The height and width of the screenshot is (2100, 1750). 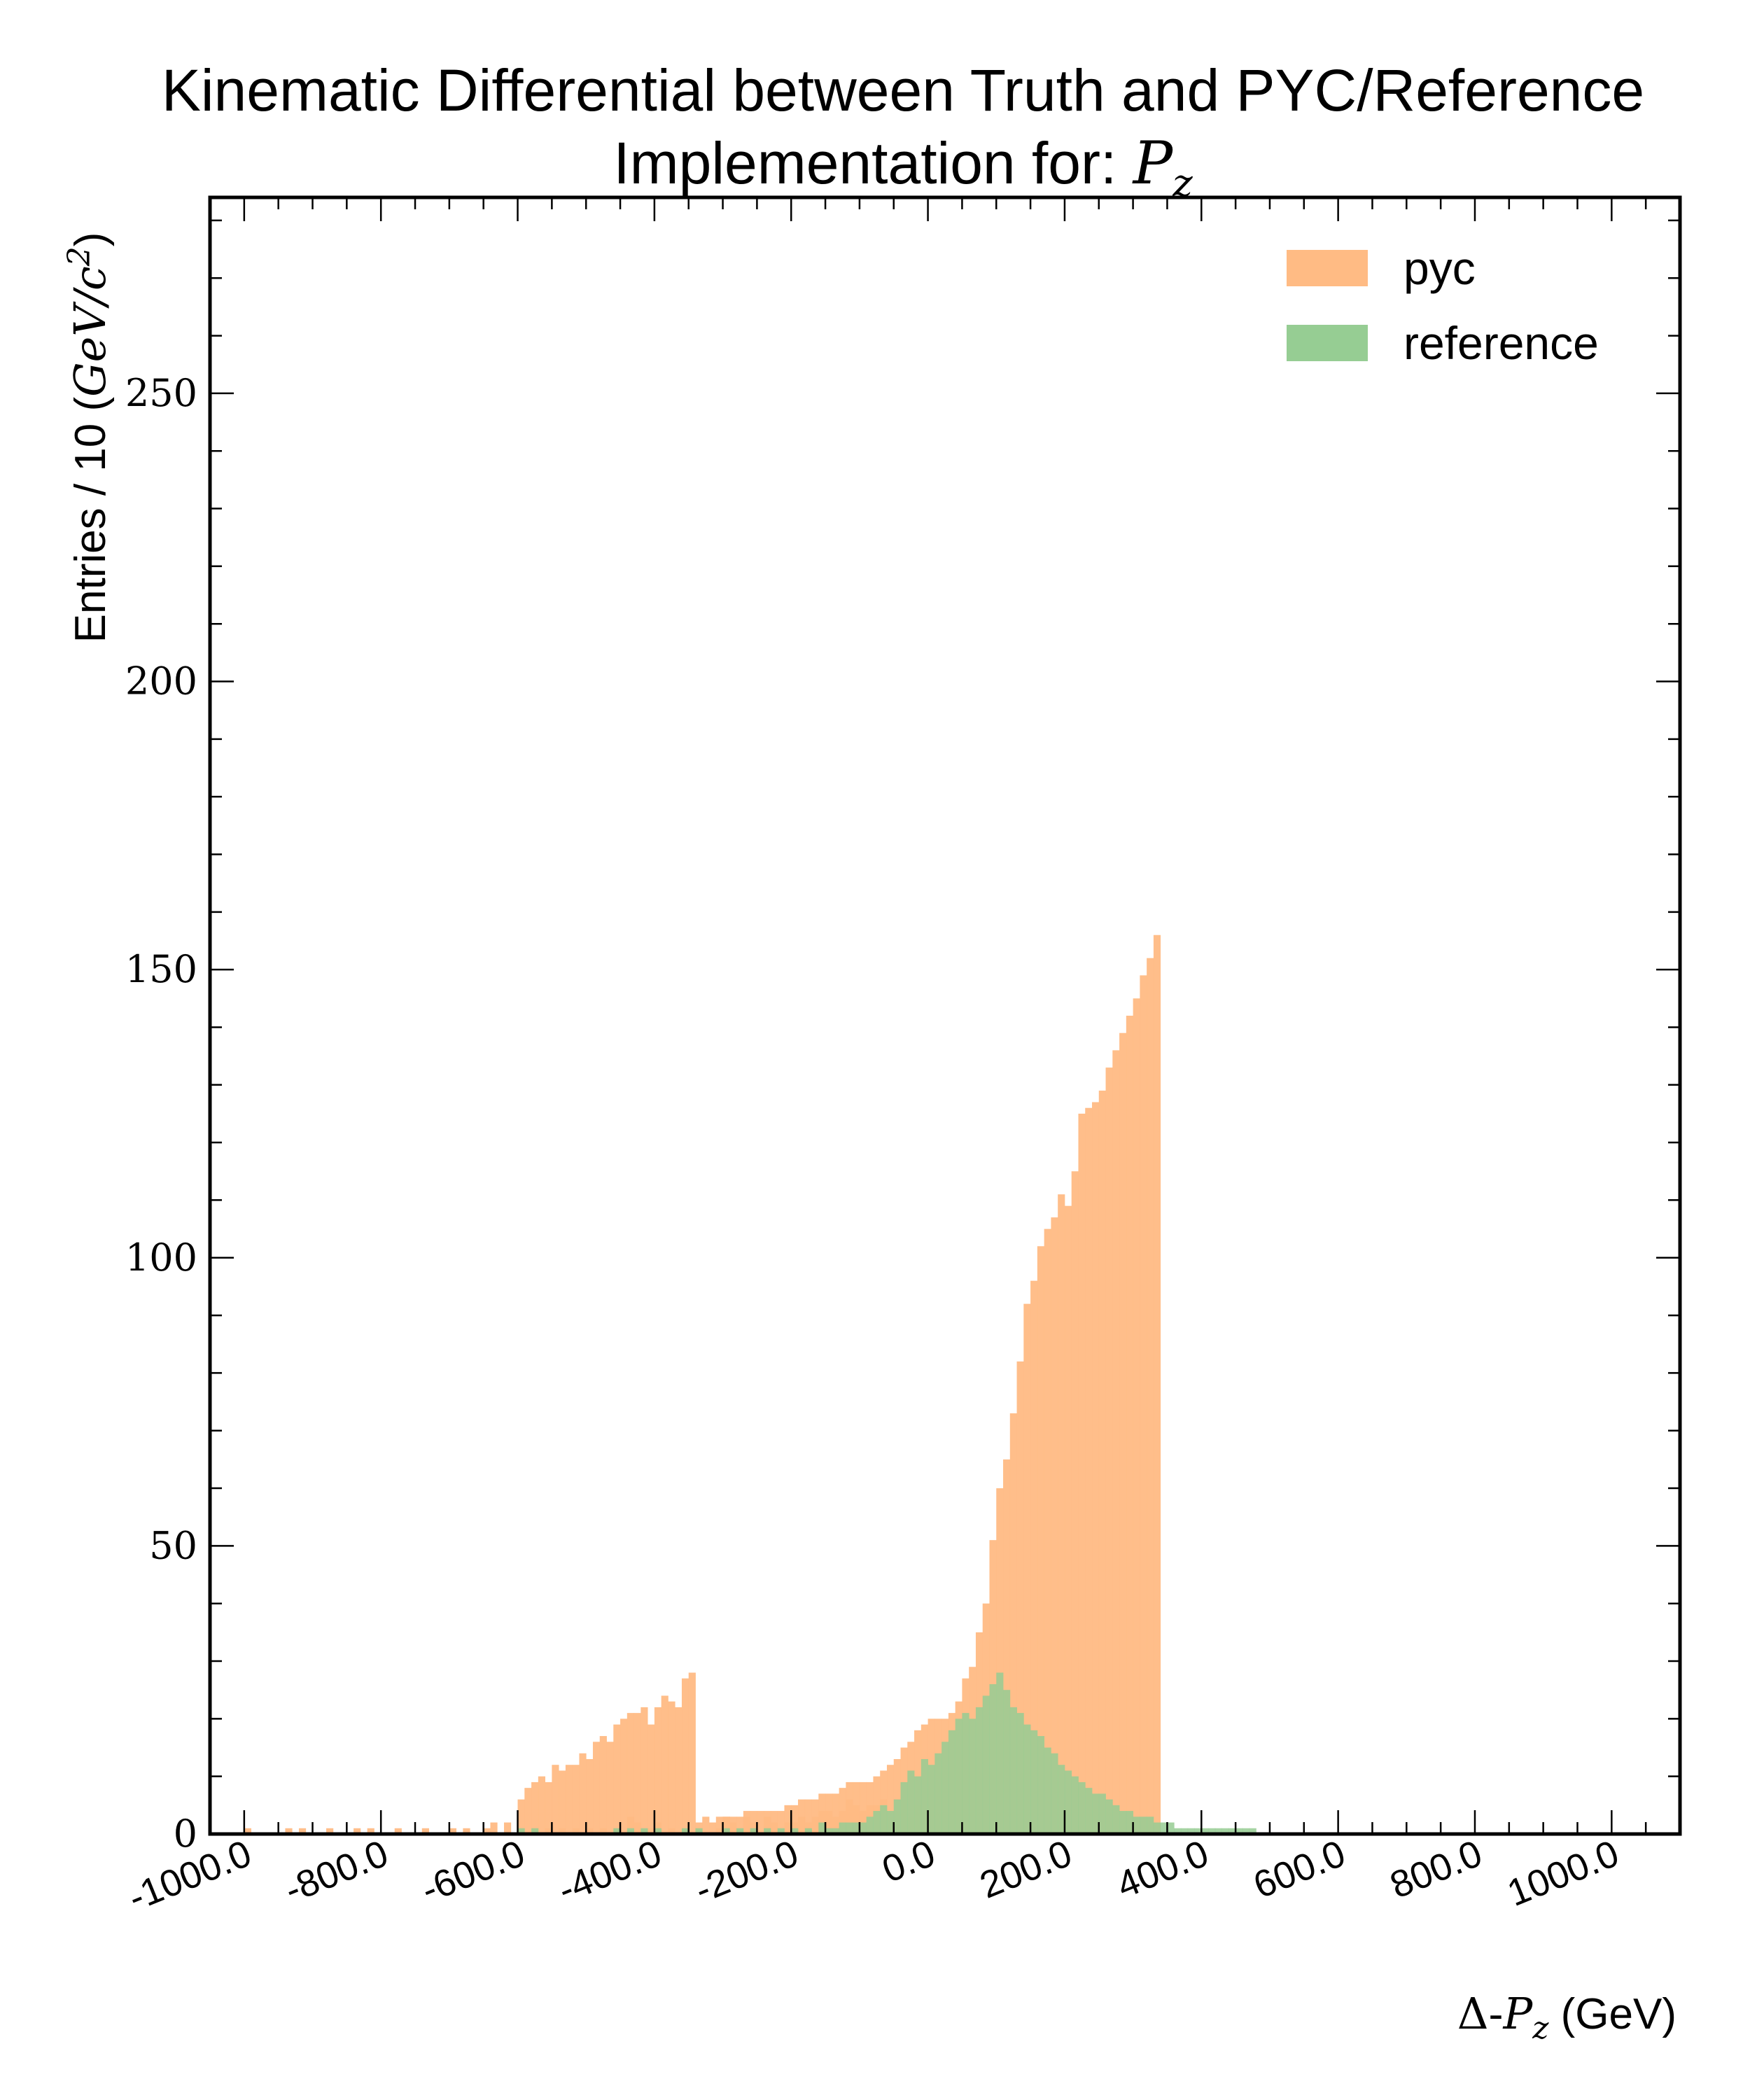 What do you see at coordinates (89, 331) in the screenshot?
I see `y-axis-label-math: GeV/c` at bounding box center [89, 331].